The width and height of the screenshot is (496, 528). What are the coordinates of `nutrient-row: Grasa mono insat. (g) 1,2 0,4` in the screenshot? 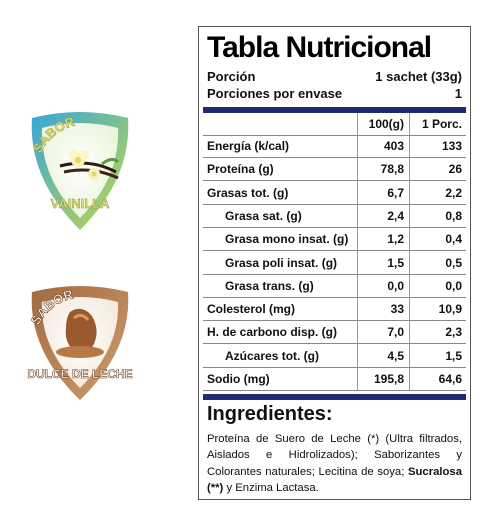 It's located at (334, 240).